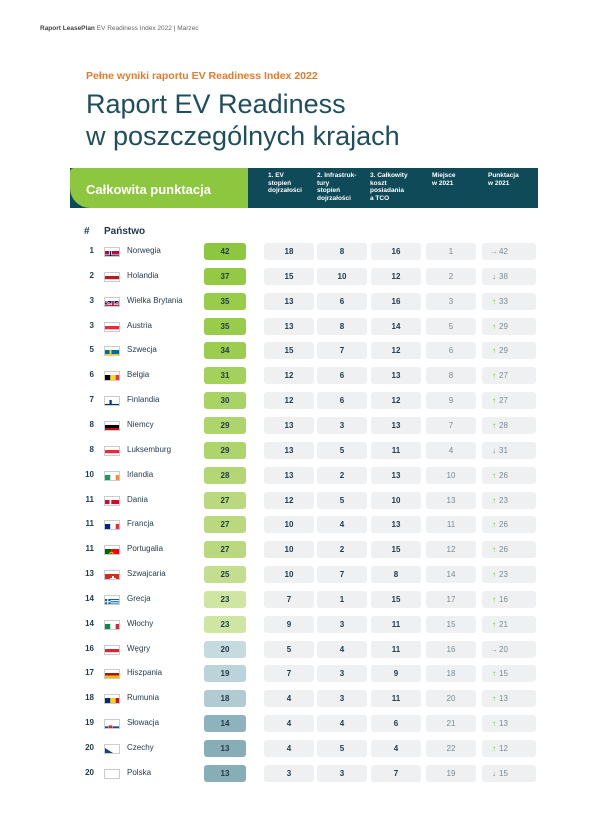 The height and width of the screenshot is (824, 601). I want to click on tco-score: 11, so click(396, 624).